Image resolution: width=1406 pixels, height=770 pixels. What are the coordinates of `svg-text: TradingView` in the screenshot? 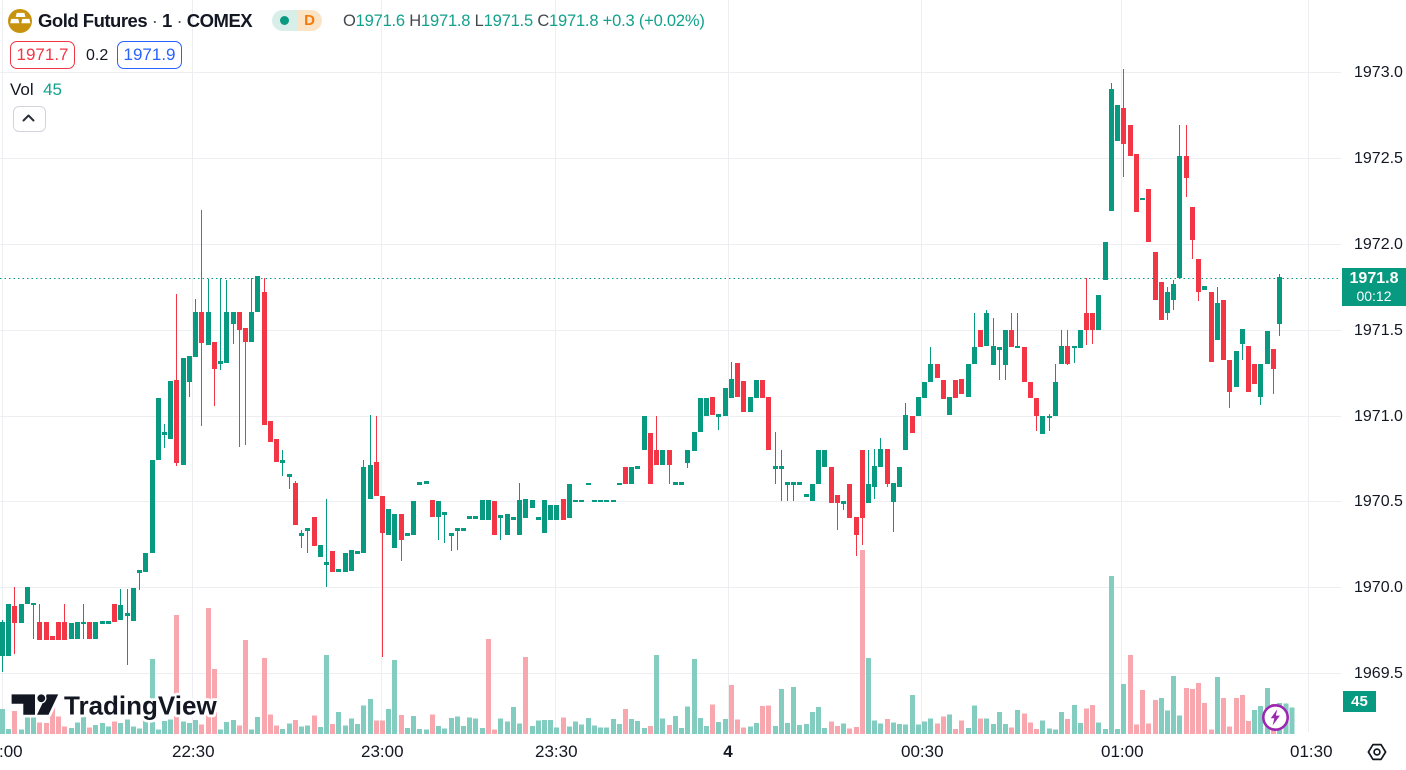 It's located at (140, 706).